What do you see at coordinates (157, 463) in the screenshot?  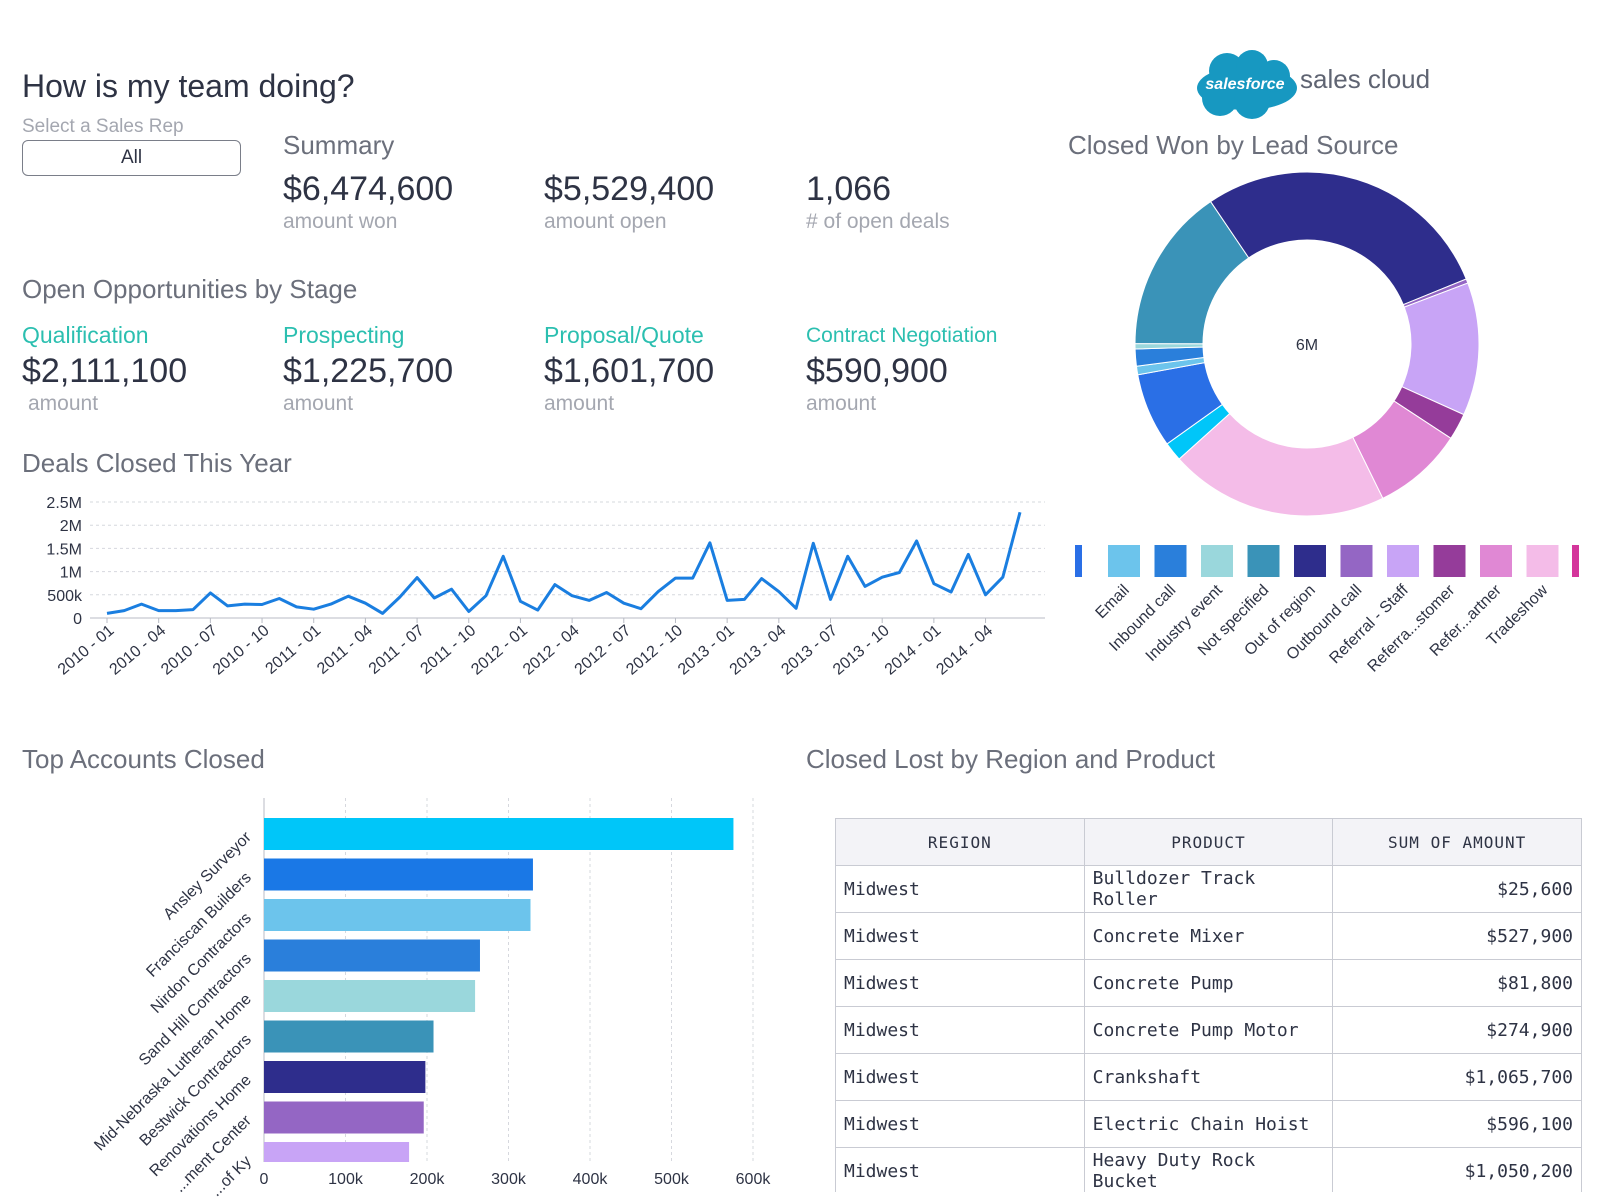 I see `deals-closed-title: Deals Closed This Year` at bounding box center [157, 463].